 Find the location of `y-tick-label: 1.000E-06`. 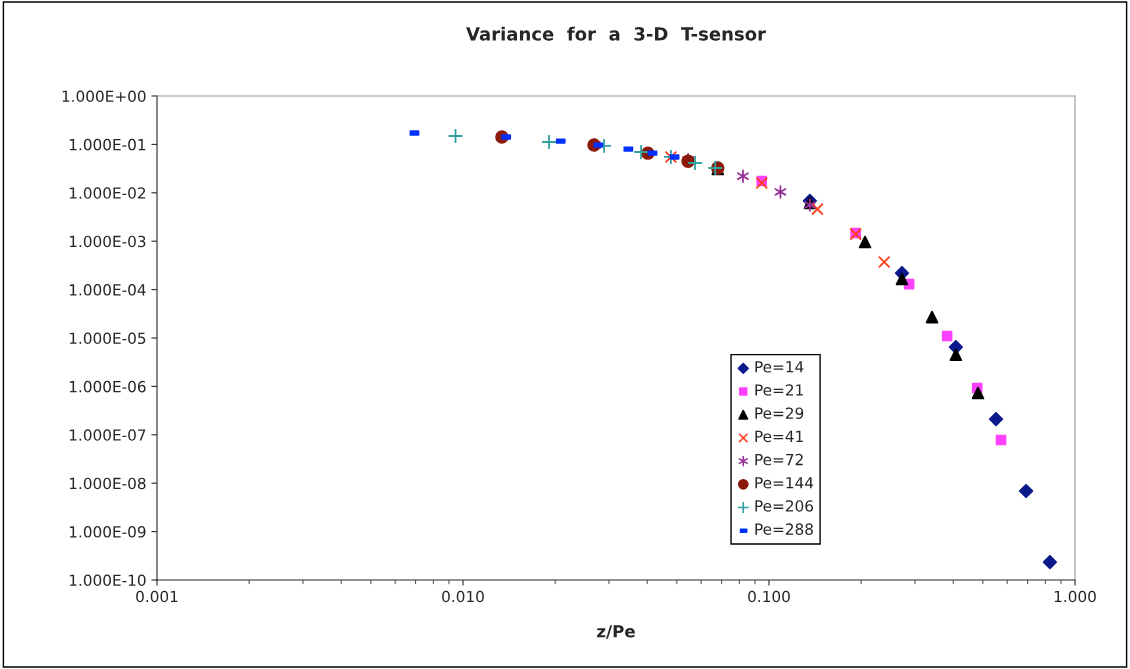

y-tick-label: 1.000E-06 is located at coordinates (107, 386).